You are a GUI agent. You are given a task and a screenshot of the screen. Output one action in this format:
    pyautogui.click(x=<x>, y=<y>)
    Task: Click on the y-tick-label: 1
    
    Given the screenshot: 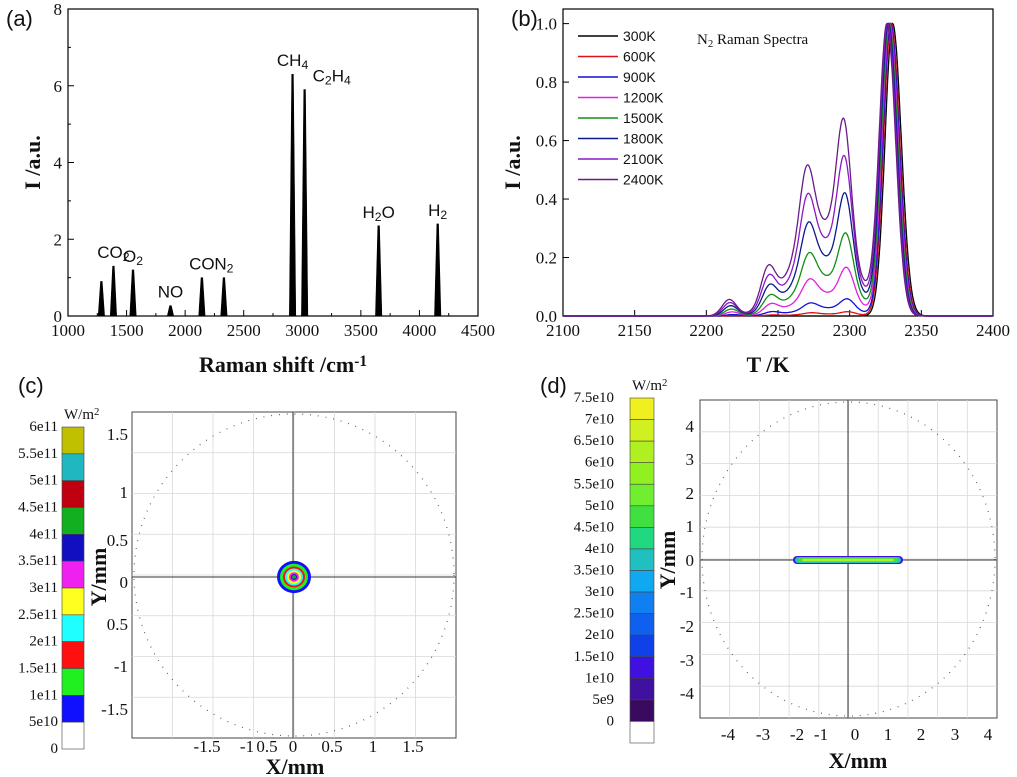 What is the action you would take?
    pyautogui.click(x=124, y=492)
    